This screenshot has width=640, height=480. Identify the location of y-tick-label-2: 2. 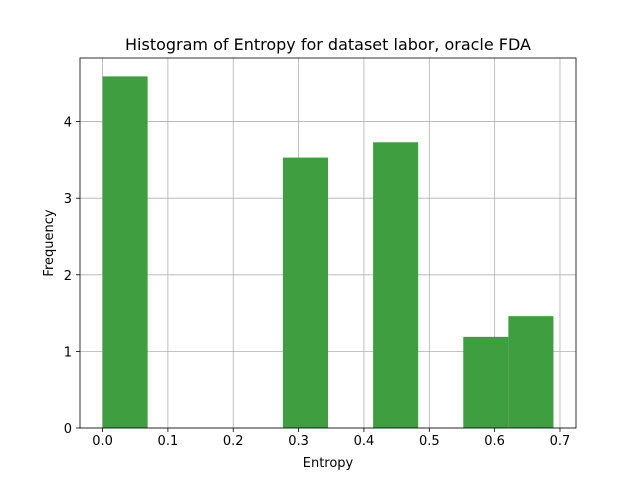
(68, 276).